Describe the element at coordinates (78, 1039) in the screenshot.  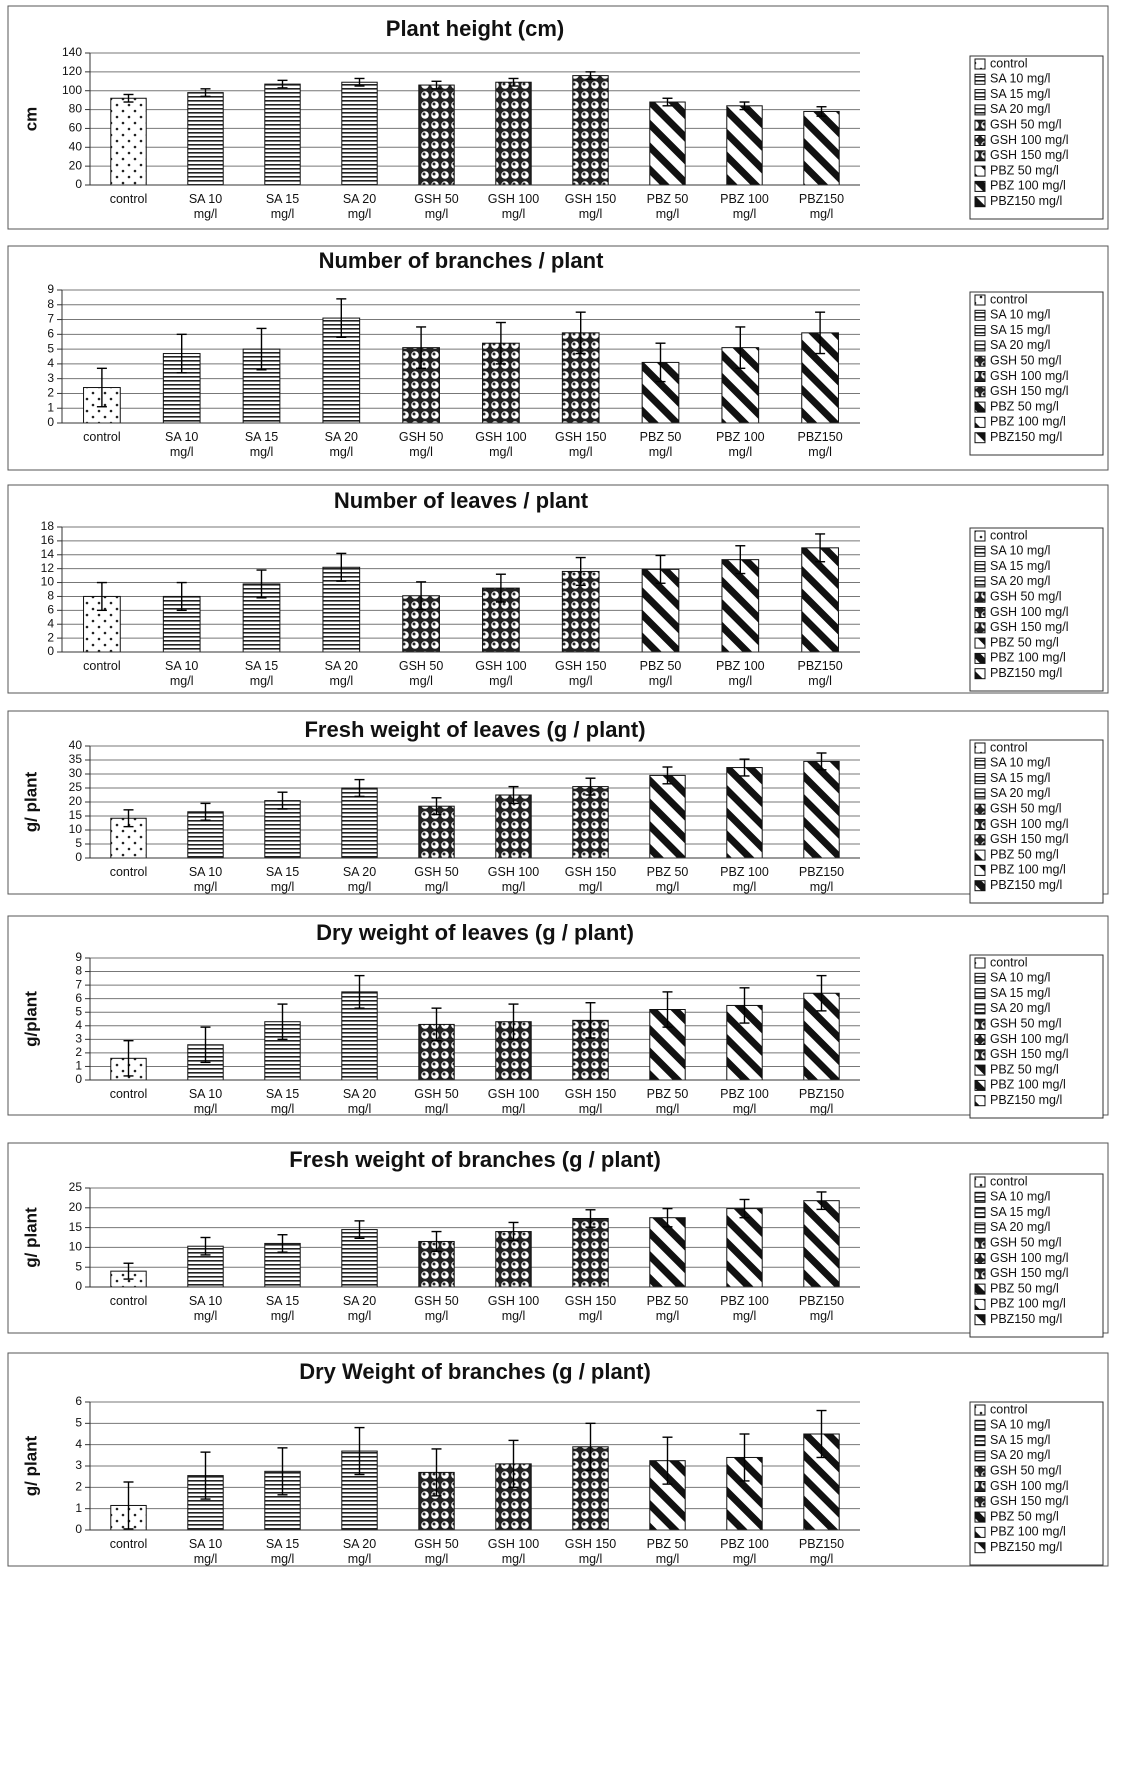
I see `y-tick-label: 3` at that location.